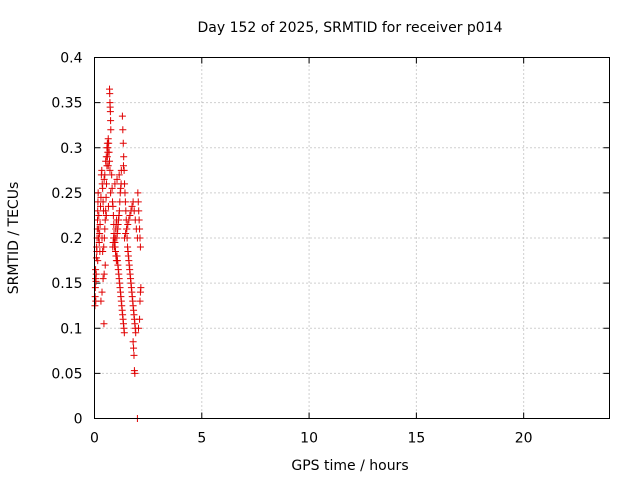  Describe the element at coordinates (94, 439) in the screenshot. I see `x-tick-label: 0` at that location.